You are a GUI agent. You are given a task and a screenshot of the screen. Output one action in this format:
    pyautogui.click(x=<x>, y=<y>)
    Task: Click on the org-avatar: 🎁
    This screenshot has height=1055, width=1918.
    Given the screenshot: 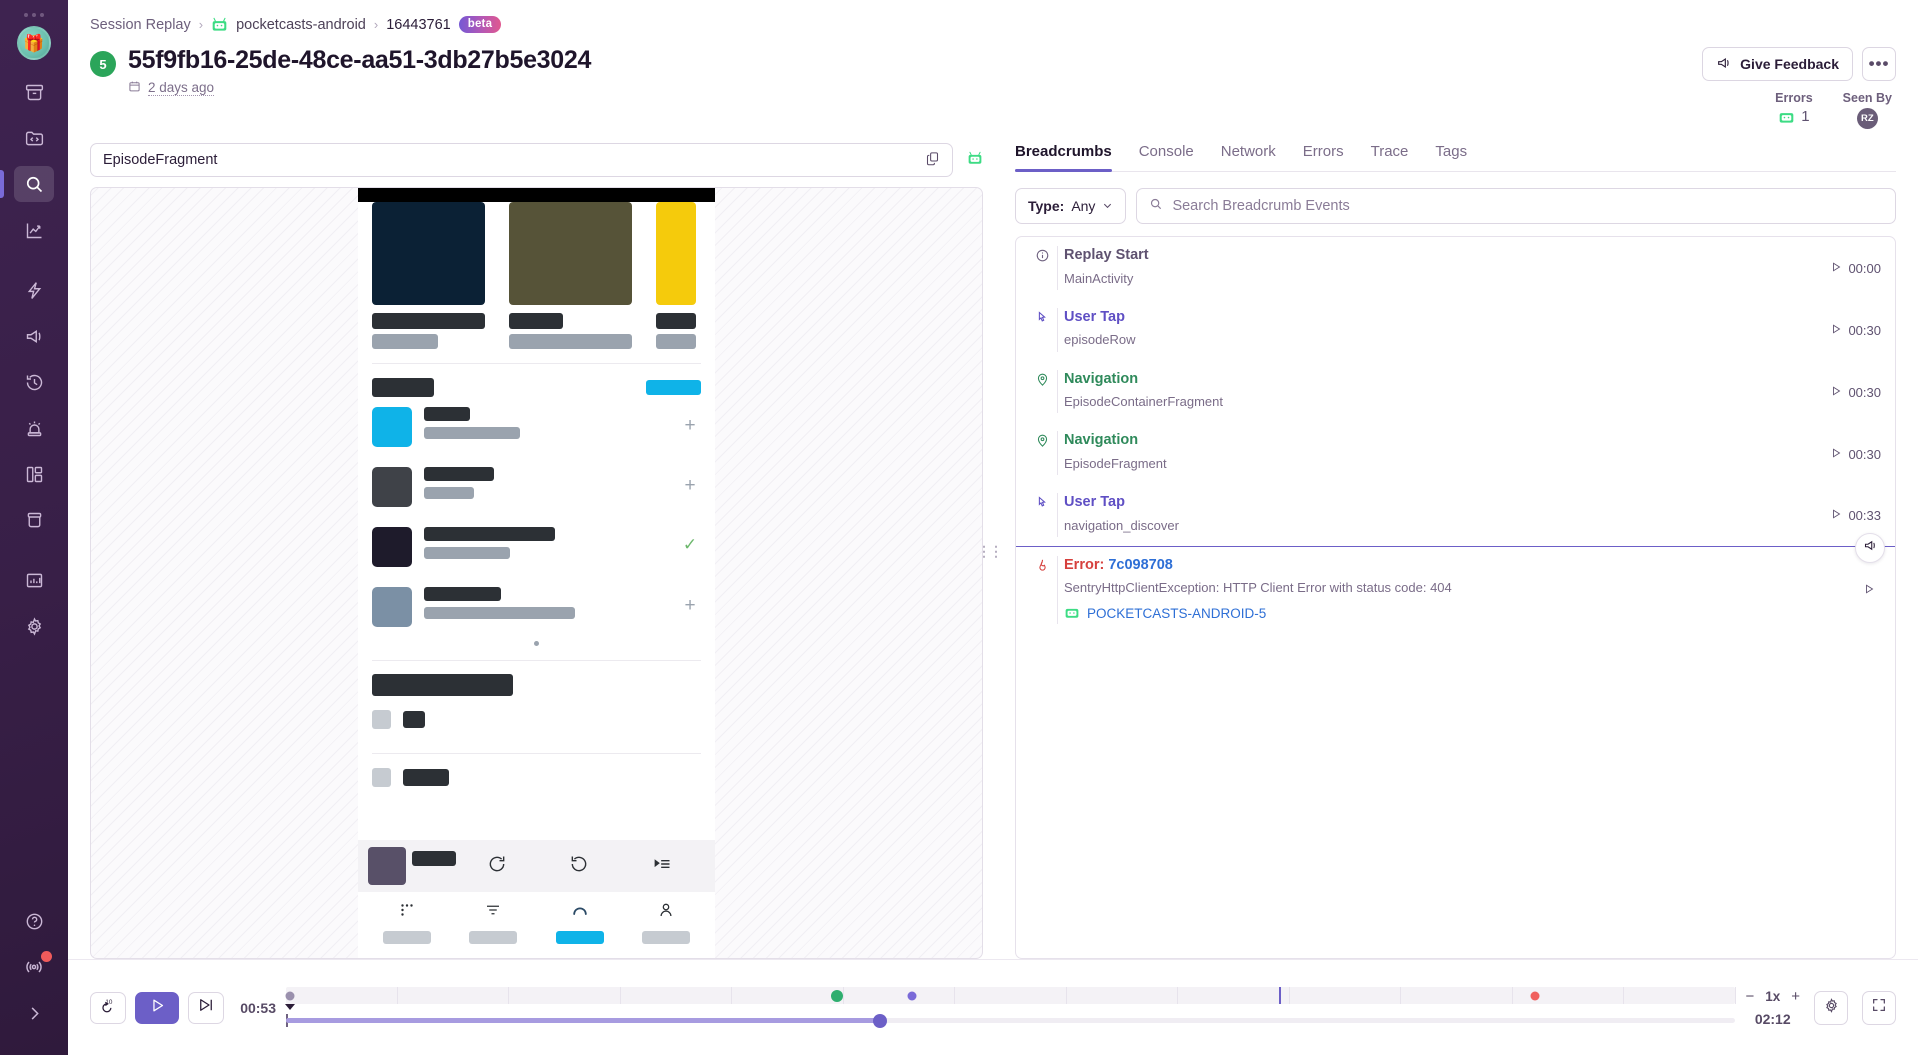 What is the action you would take?
    pyautogui.click(x=34, y=43)
    